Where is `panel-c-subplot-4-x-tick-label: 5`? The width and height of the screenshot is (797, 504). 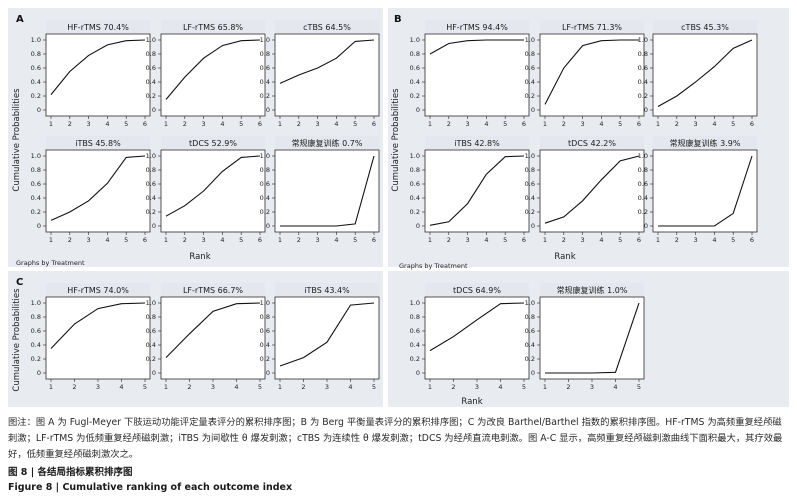
panel-c-subplot-4-x-tick-label: 5 is located at coordinates (524, 387).